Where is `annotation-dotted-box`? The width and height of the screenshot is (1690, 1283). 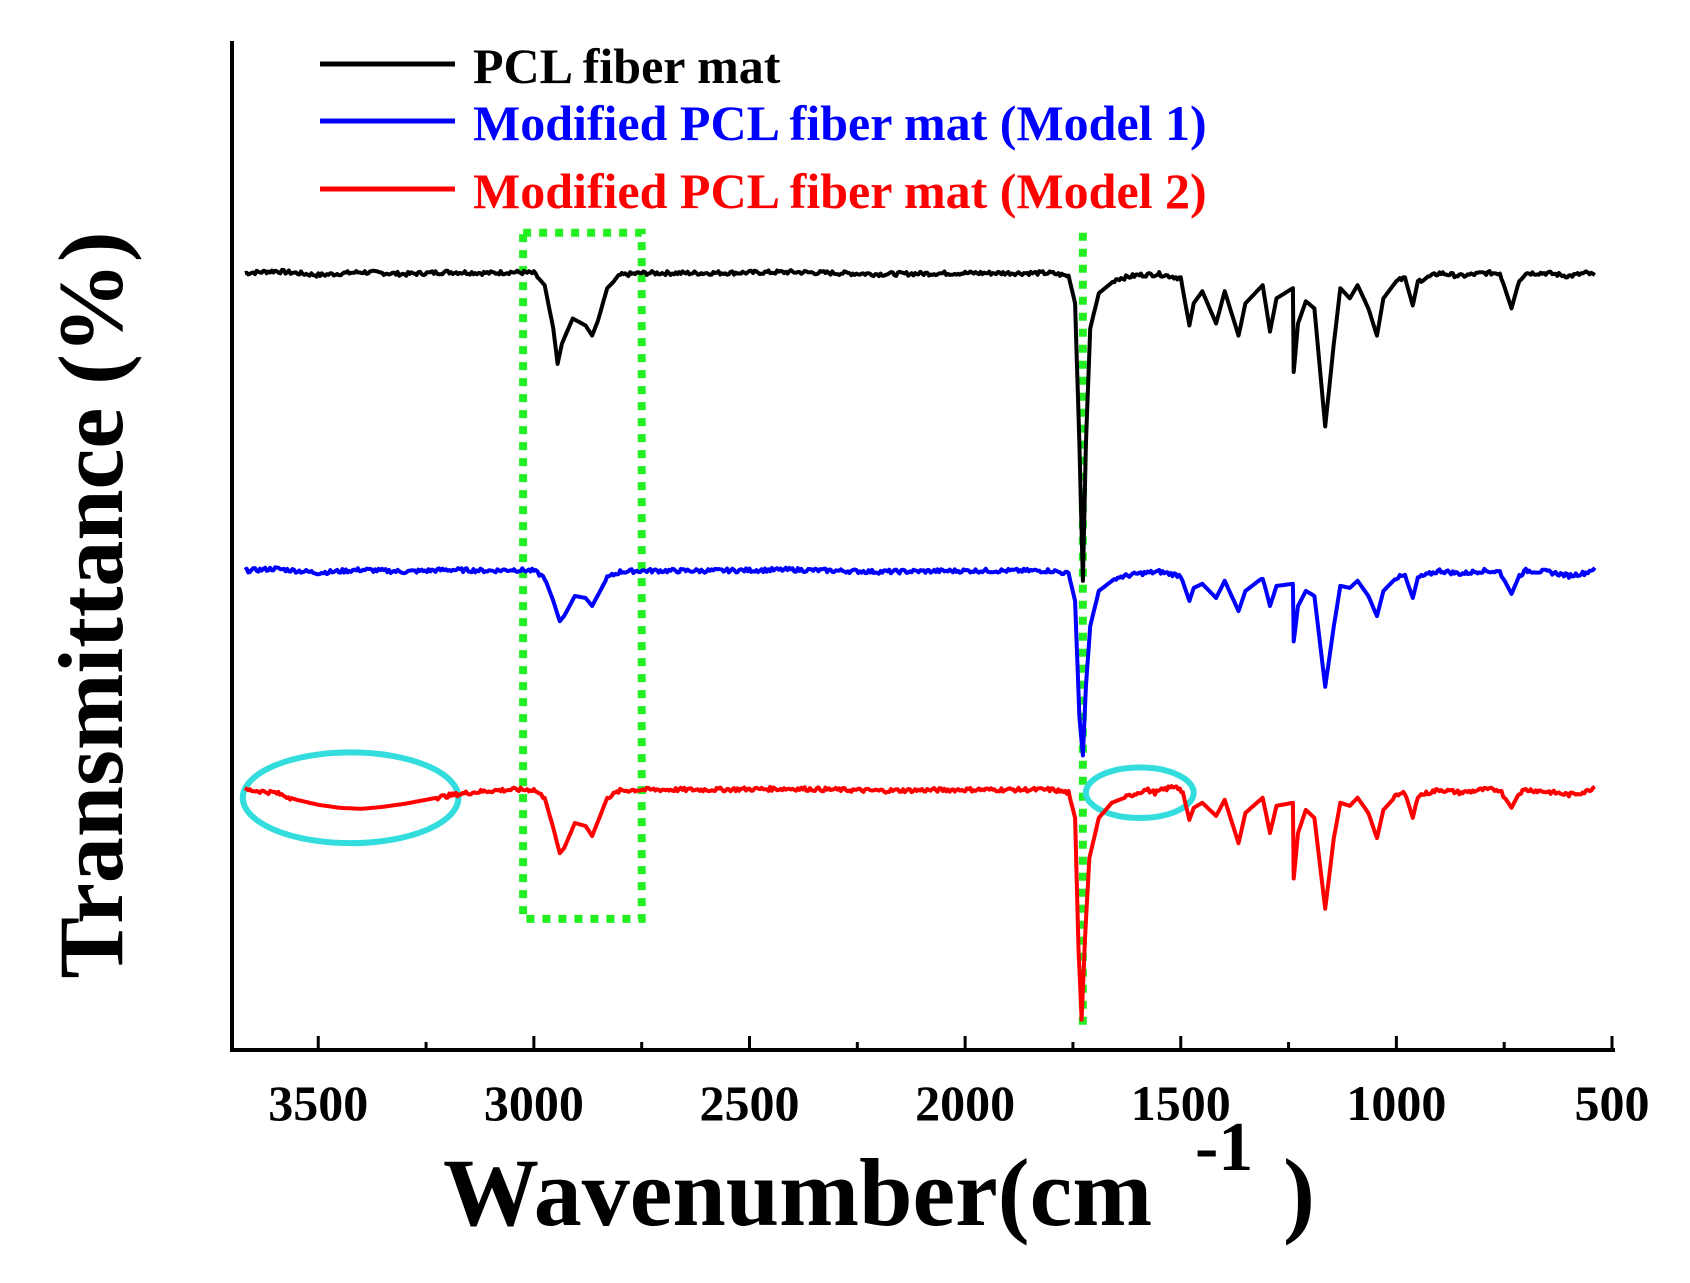 annotation-dotted-box is located at coordinates (582, 575).